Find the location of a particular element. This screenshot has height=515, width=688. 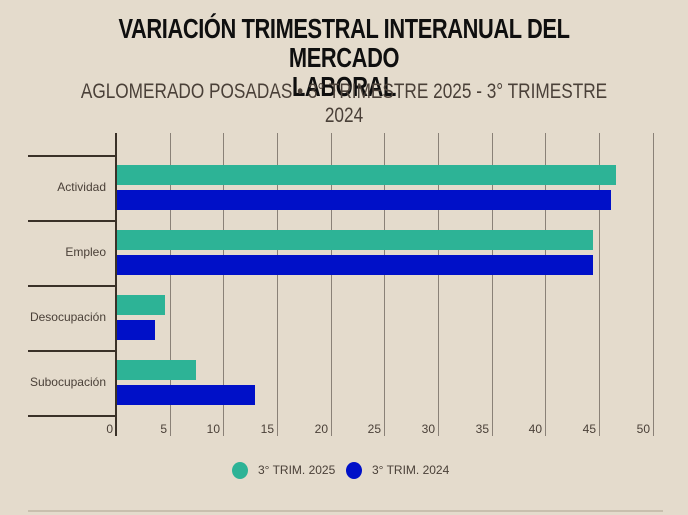

legend-item: 3° TRIM. 2024 is located at coordinates (397, 470).